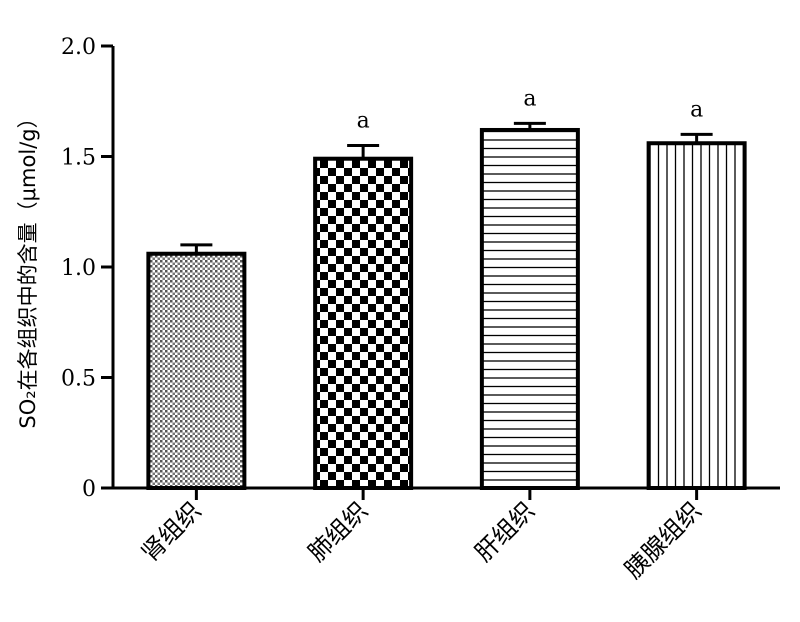  What do you see at coordinates (78, 379) in the screenshot?
I see `y-tick-label: 0.5` at bounding box center [78, 379].